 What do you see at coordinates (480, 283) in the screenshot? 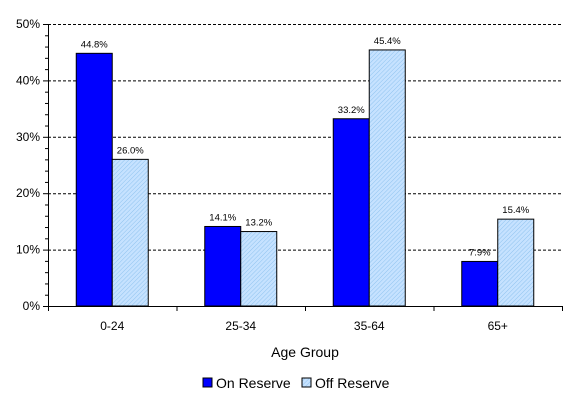
I see `bar-on-reserve-65+` at bounding box center [480, 283].